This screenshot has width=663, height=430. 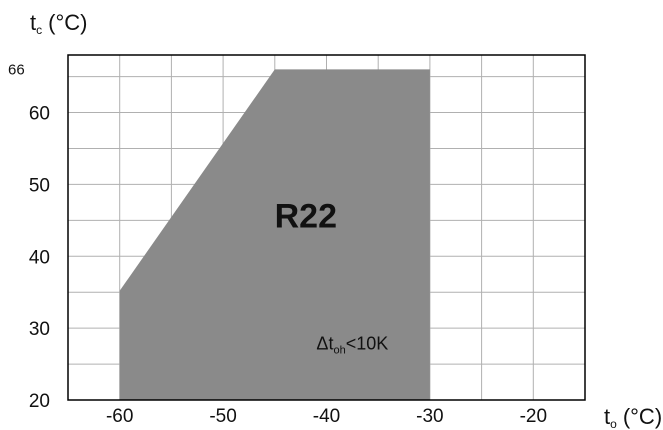 I want to click on x-tick-label: -20, so click(x=533, y=416).